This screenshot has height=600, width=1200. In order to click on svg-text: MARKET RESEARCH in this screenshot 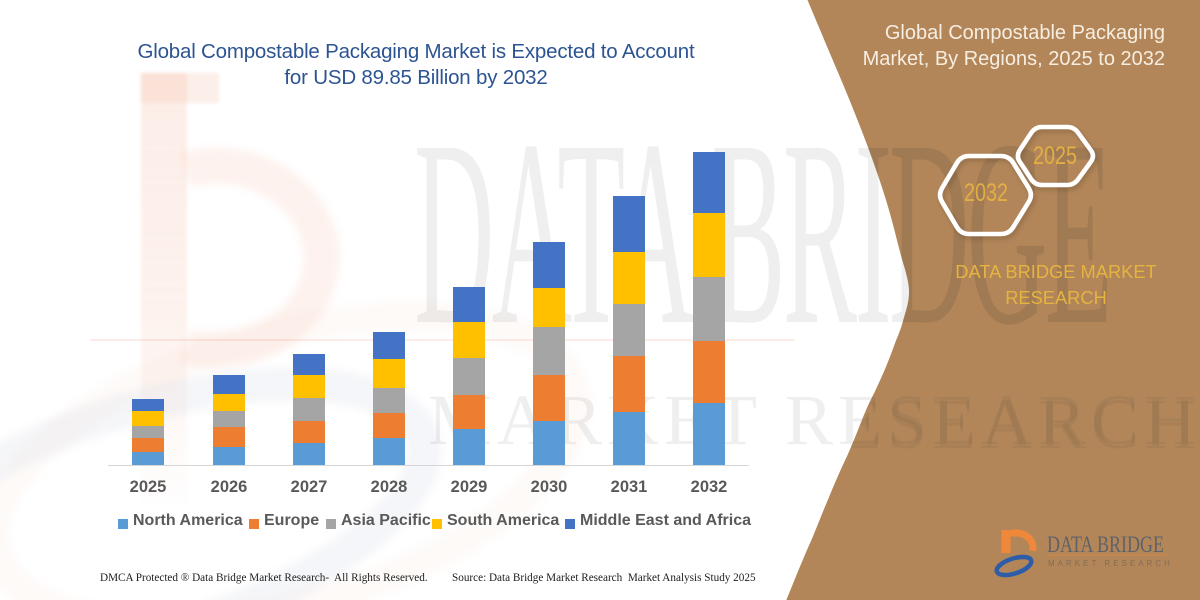, I will do `click(1110, 563)`.